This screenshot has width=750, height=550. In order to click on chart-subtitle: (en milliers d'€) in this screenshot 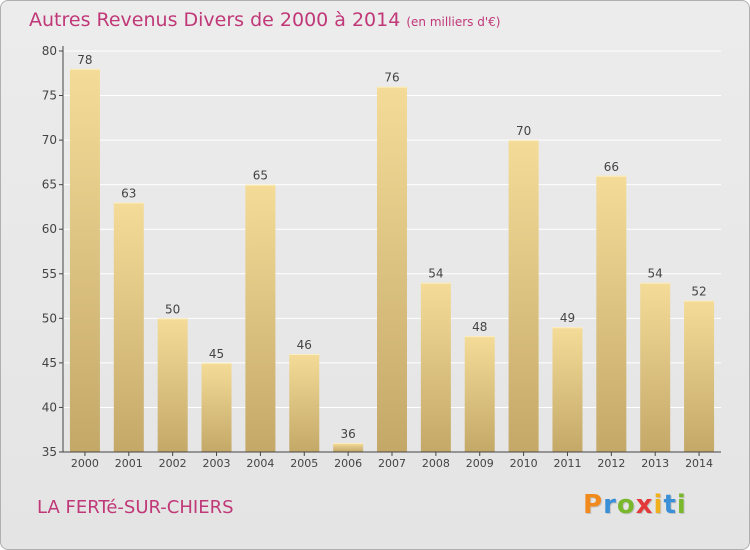, I will do `click(453, 22)`.